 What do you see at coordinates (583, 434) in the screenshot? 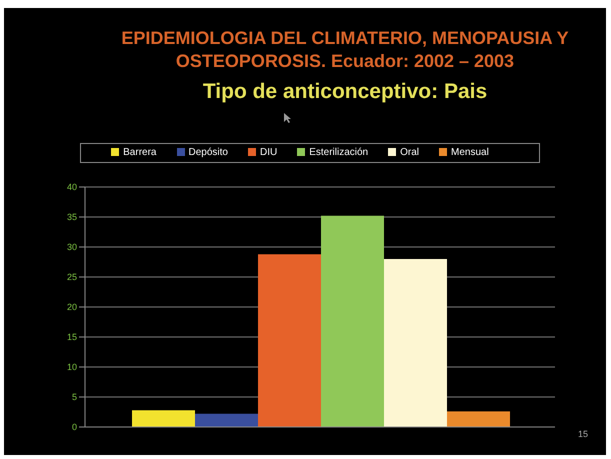
I see `text: 15` at bounding box center [583, 434].